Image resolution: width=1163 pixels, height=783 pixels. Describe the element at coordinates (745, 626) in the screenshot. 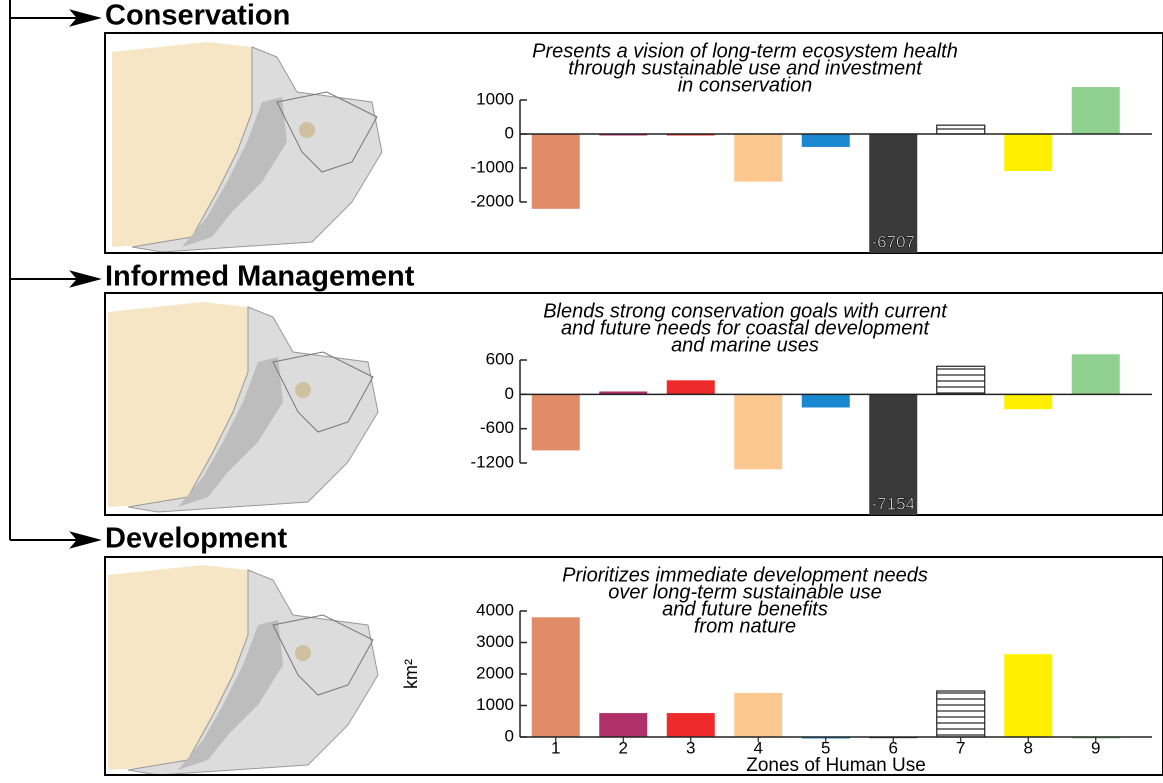

I see `subtitle: from nature` at that location.